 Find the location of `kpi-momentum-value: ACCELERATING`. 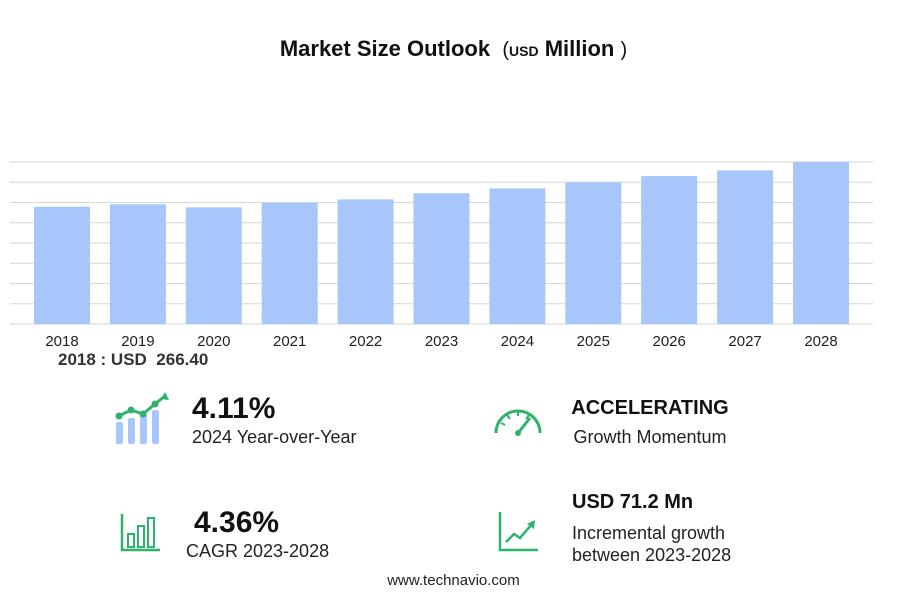

kpi-momentum-value: ACCELERATING is located at coordinates (650, 408).